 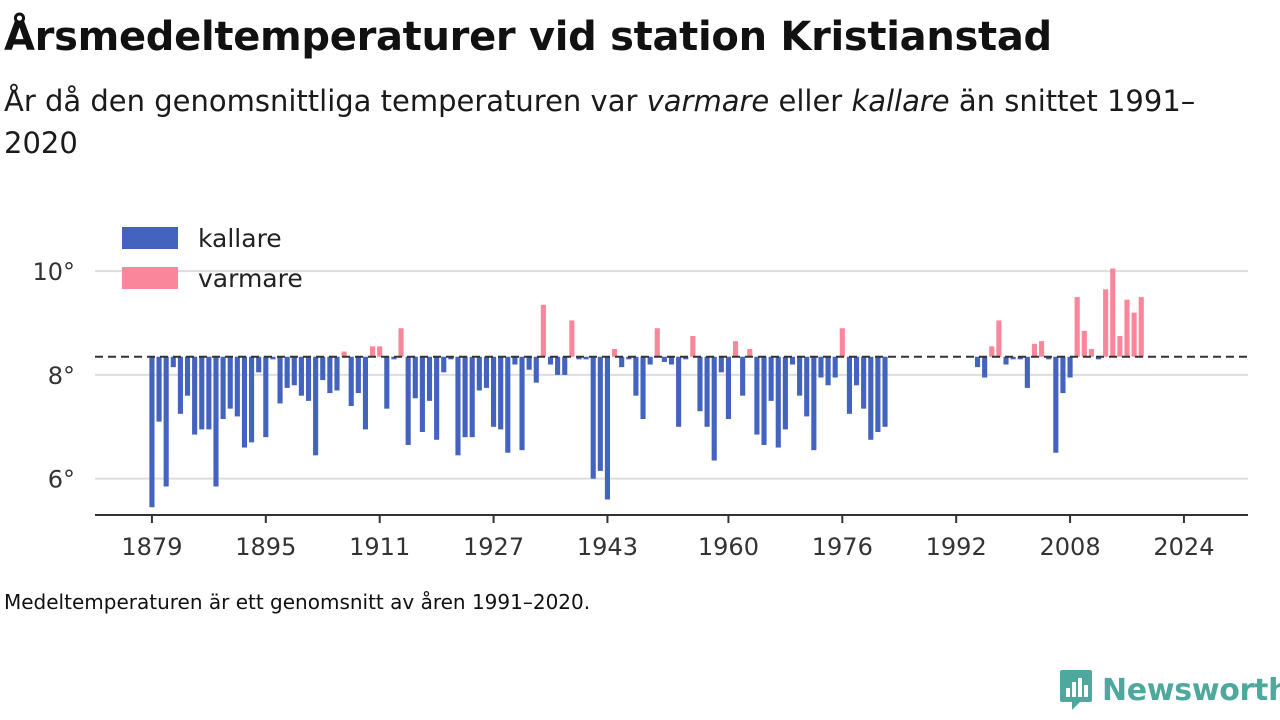 I want to click on legend-label-varmare: varmare, so click(x=250, y=278).